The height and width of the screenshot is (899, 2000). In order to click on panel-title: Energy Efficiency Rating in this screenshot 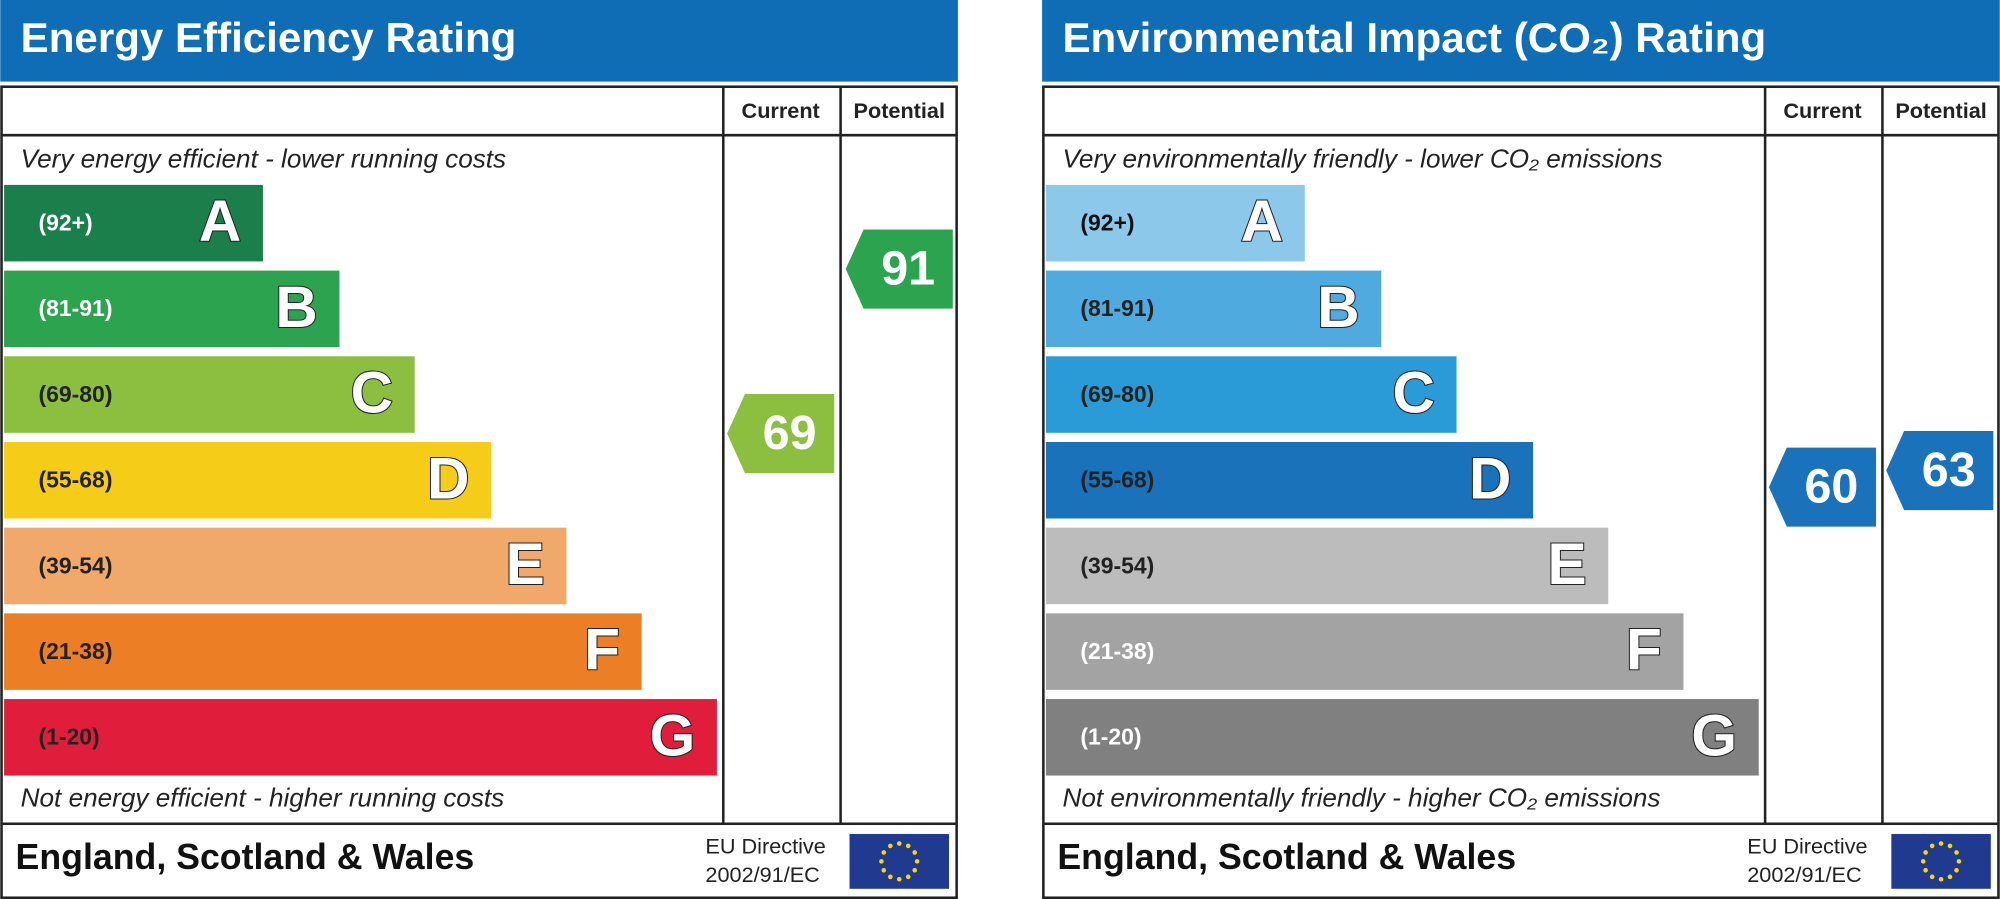, I will do `click(269, 37)`.